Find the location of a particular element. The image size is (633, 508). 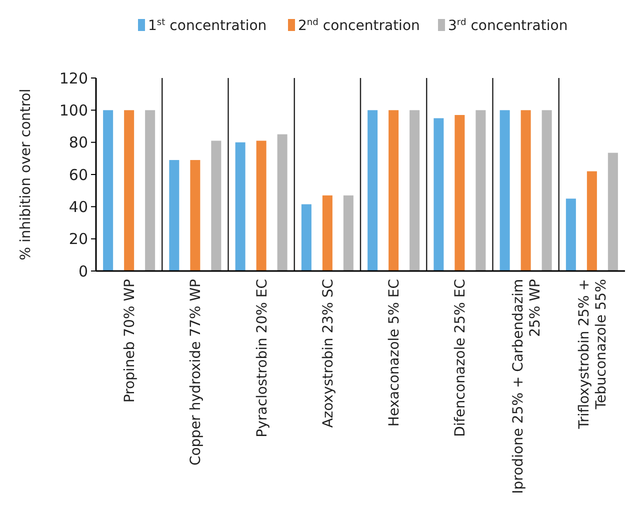

y-tick-label: 0 is located at coordinates (83, 271).